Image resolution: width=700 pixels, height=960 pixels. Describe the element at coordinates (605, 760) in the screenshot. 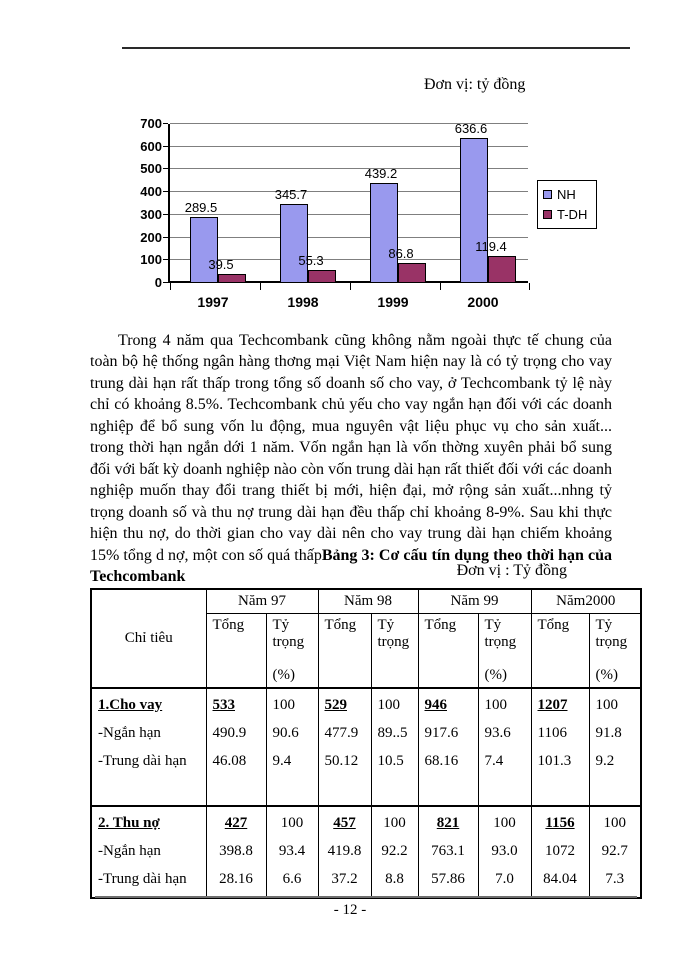

I see `value: 9.2` at that location.